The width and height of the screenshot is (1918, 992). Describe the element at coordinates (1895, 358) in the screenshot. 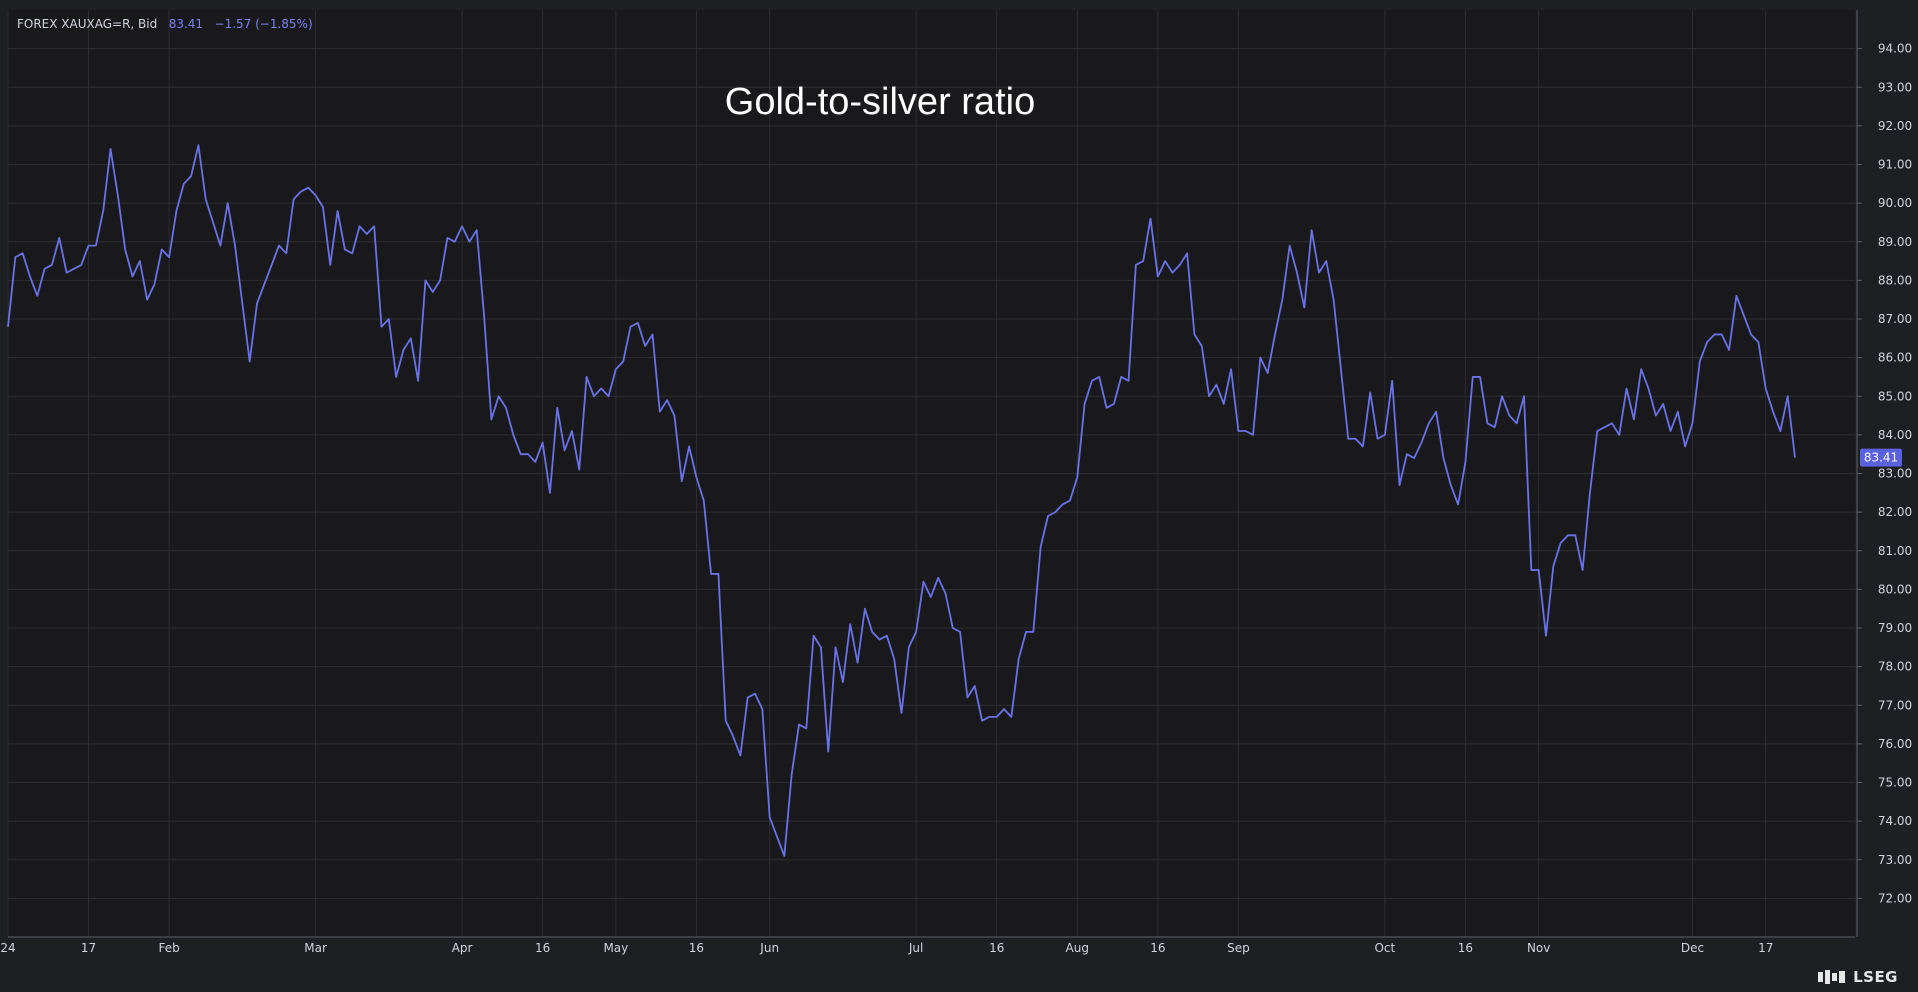

I see `y-tick-label: 86.00` at that location.